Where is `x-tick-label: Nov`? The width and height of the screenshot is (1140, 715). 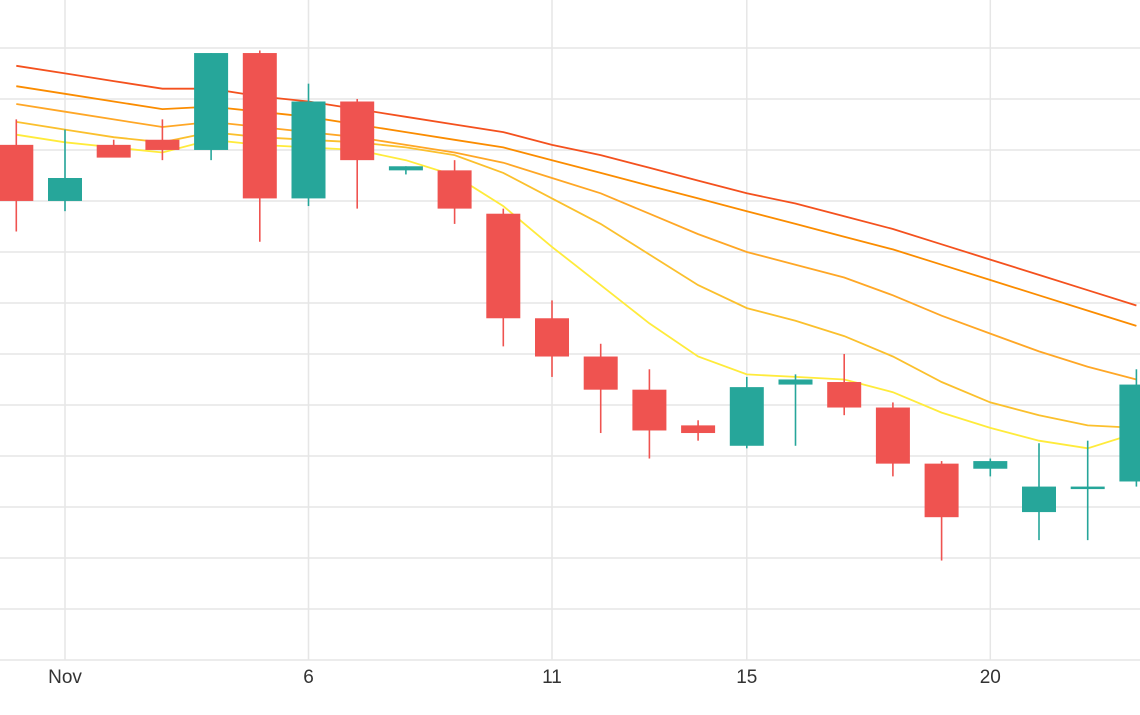 x-tick-label: Nov is located at coordinates (65, 677).